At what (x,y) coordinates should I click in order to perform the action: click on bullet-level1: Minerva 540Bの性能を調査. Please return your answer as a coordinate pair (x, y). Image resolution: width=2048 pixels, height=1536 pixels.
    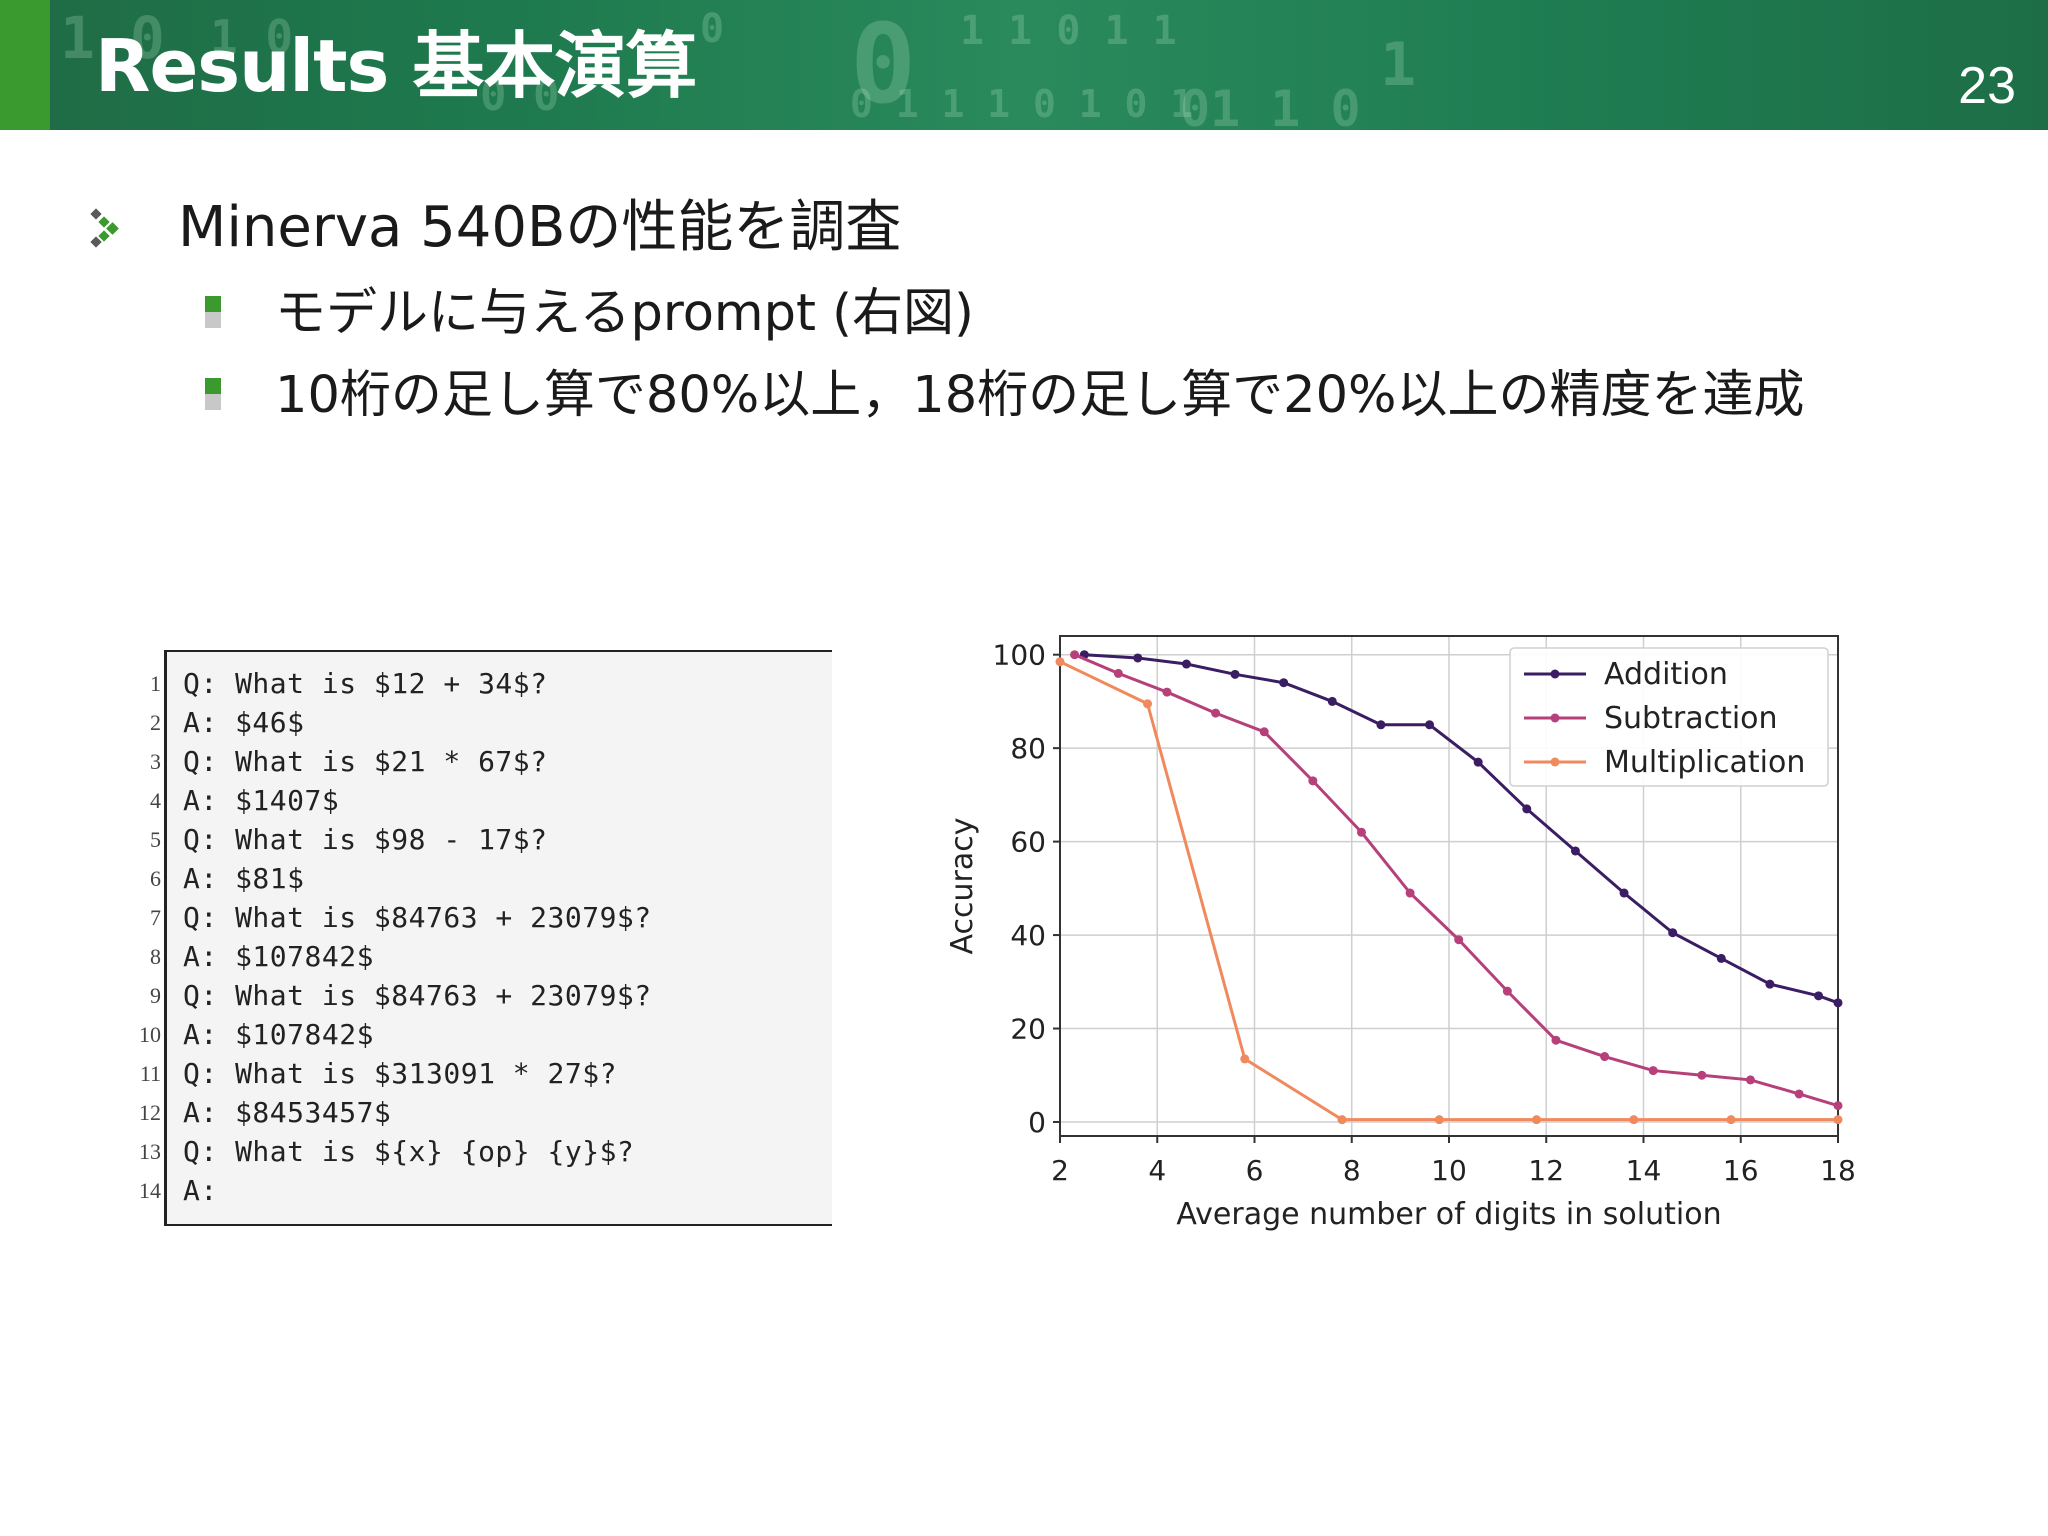
    Looking at the image, I should click on (540, 227).